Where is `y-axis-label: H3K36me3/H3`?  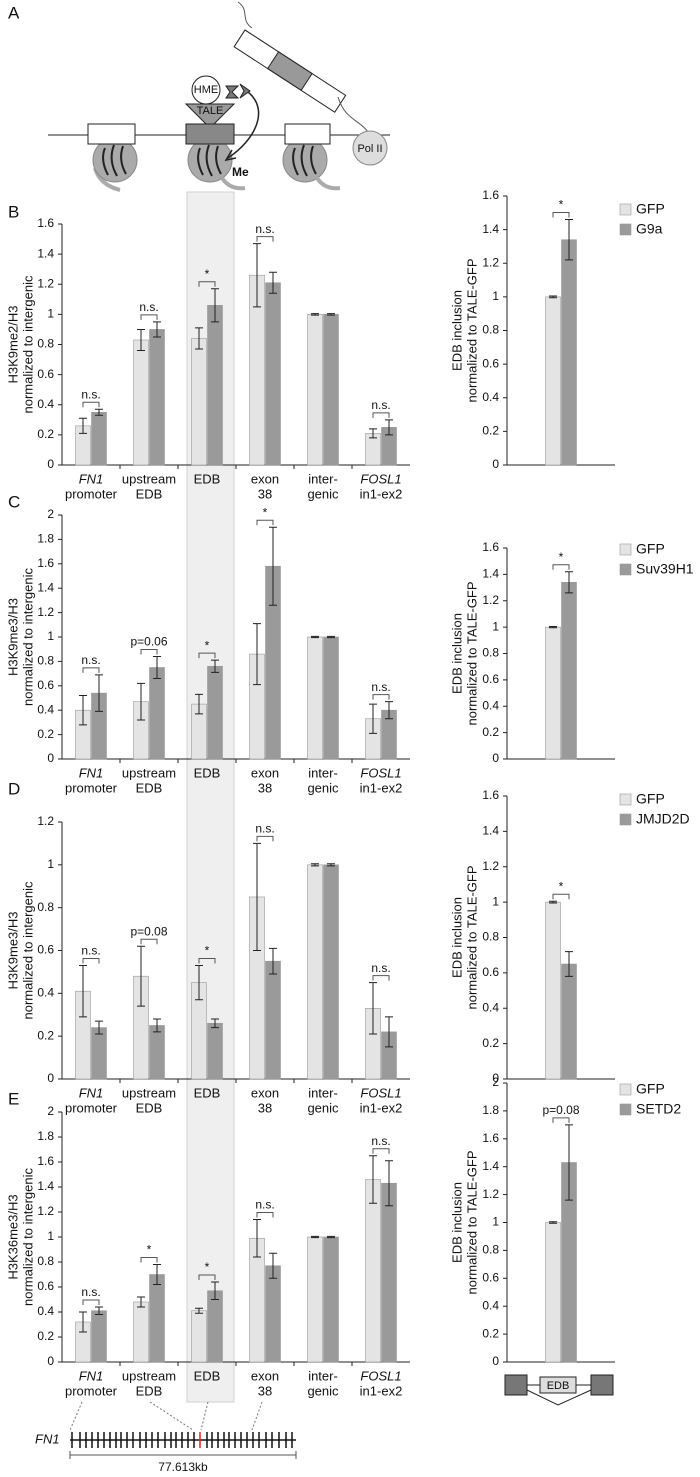
y-axis-label: H3K36me3/H3 is located at coordinates (12, 1236).